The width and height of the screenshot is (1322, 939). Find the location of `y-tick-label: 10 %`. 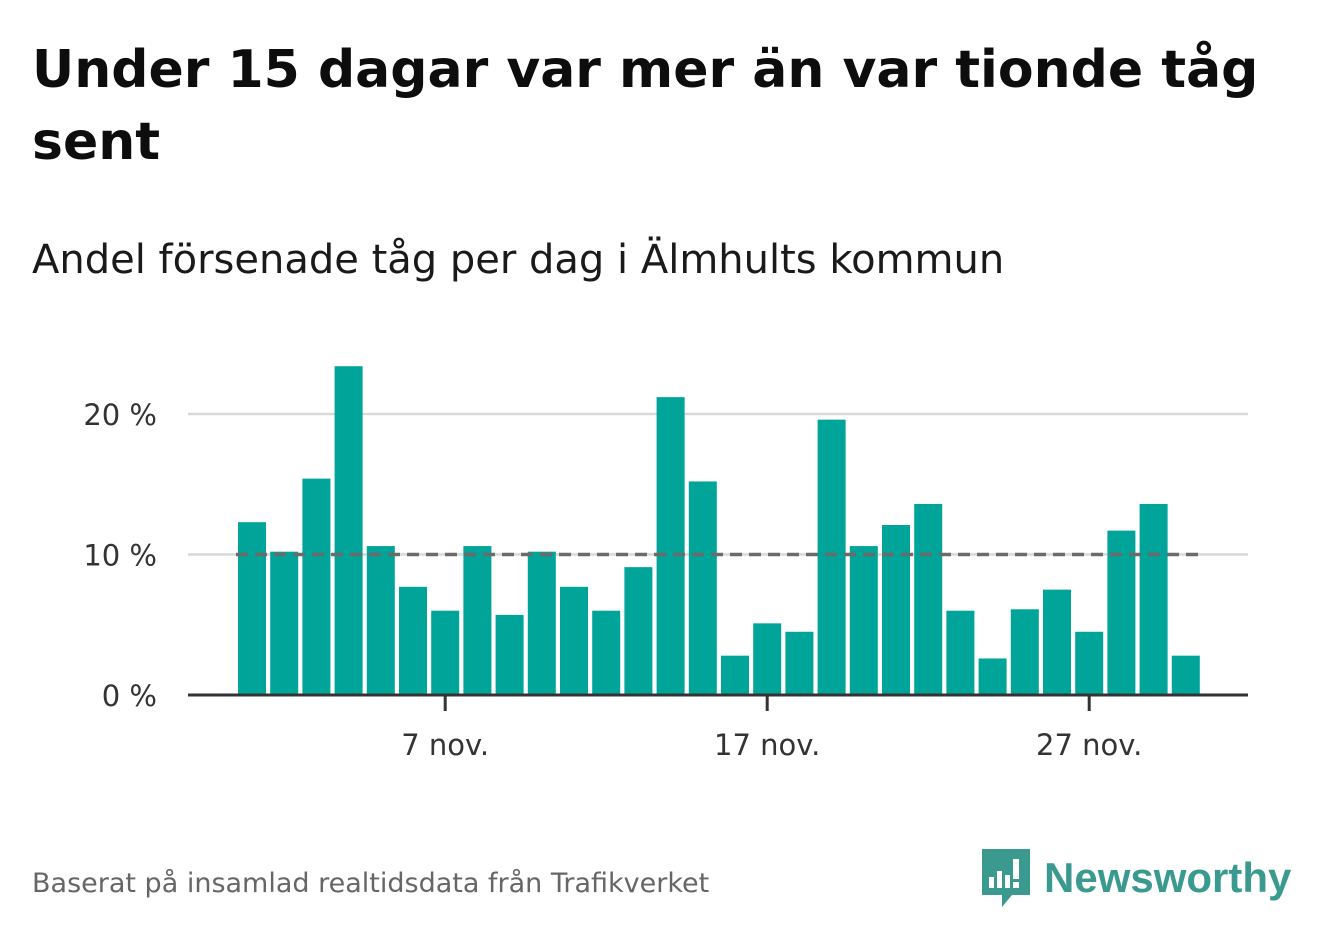

y-tick-label: 10 % is located at coordinates (120, 556).